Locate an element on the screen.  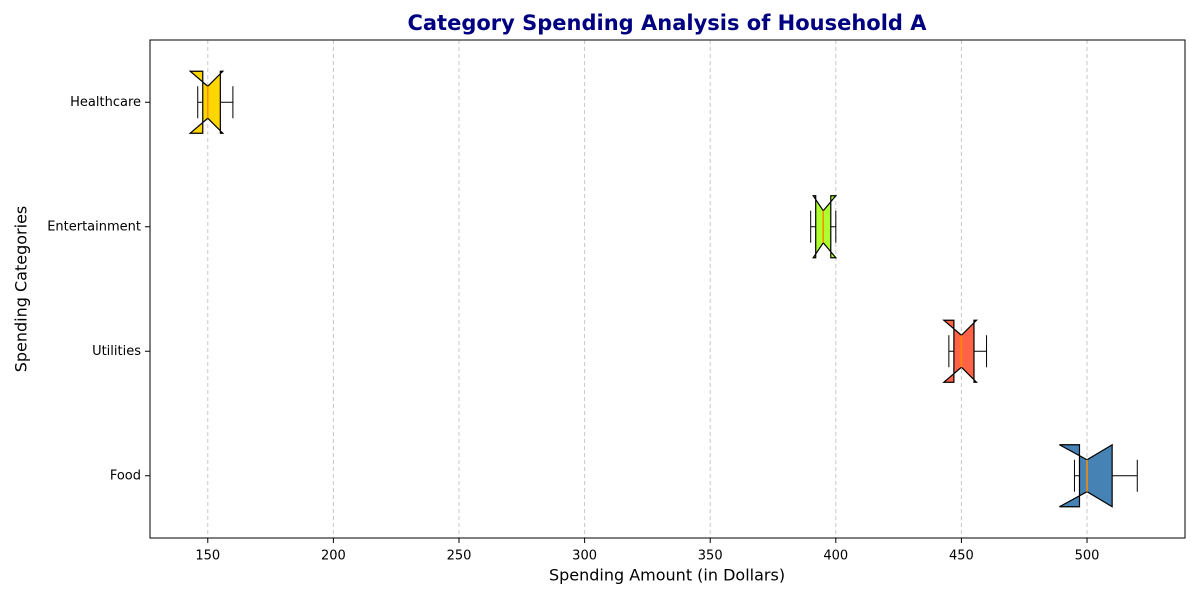
x-tick-label: 500 is located at coordinates (1087, 556).